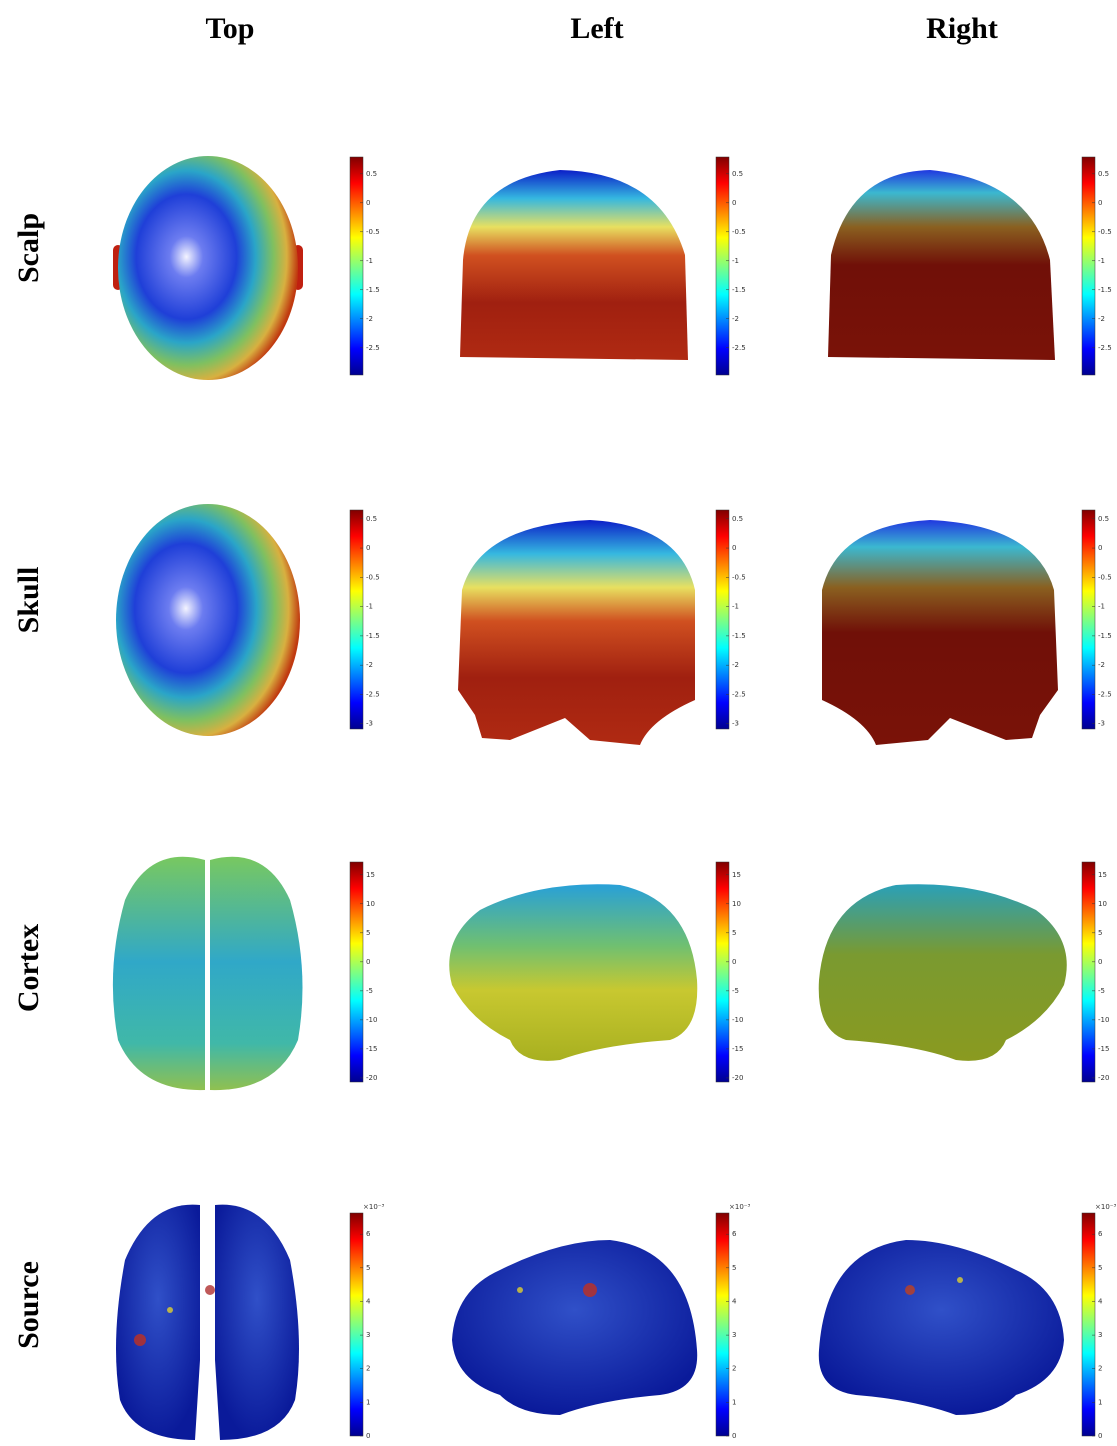 Image resolution: width=1117 pixels, height=1446 pixels. What do you see at coordinates (962, 28) in the screenshot?
I see `column-header: Right` at bounding box center [962, 28].